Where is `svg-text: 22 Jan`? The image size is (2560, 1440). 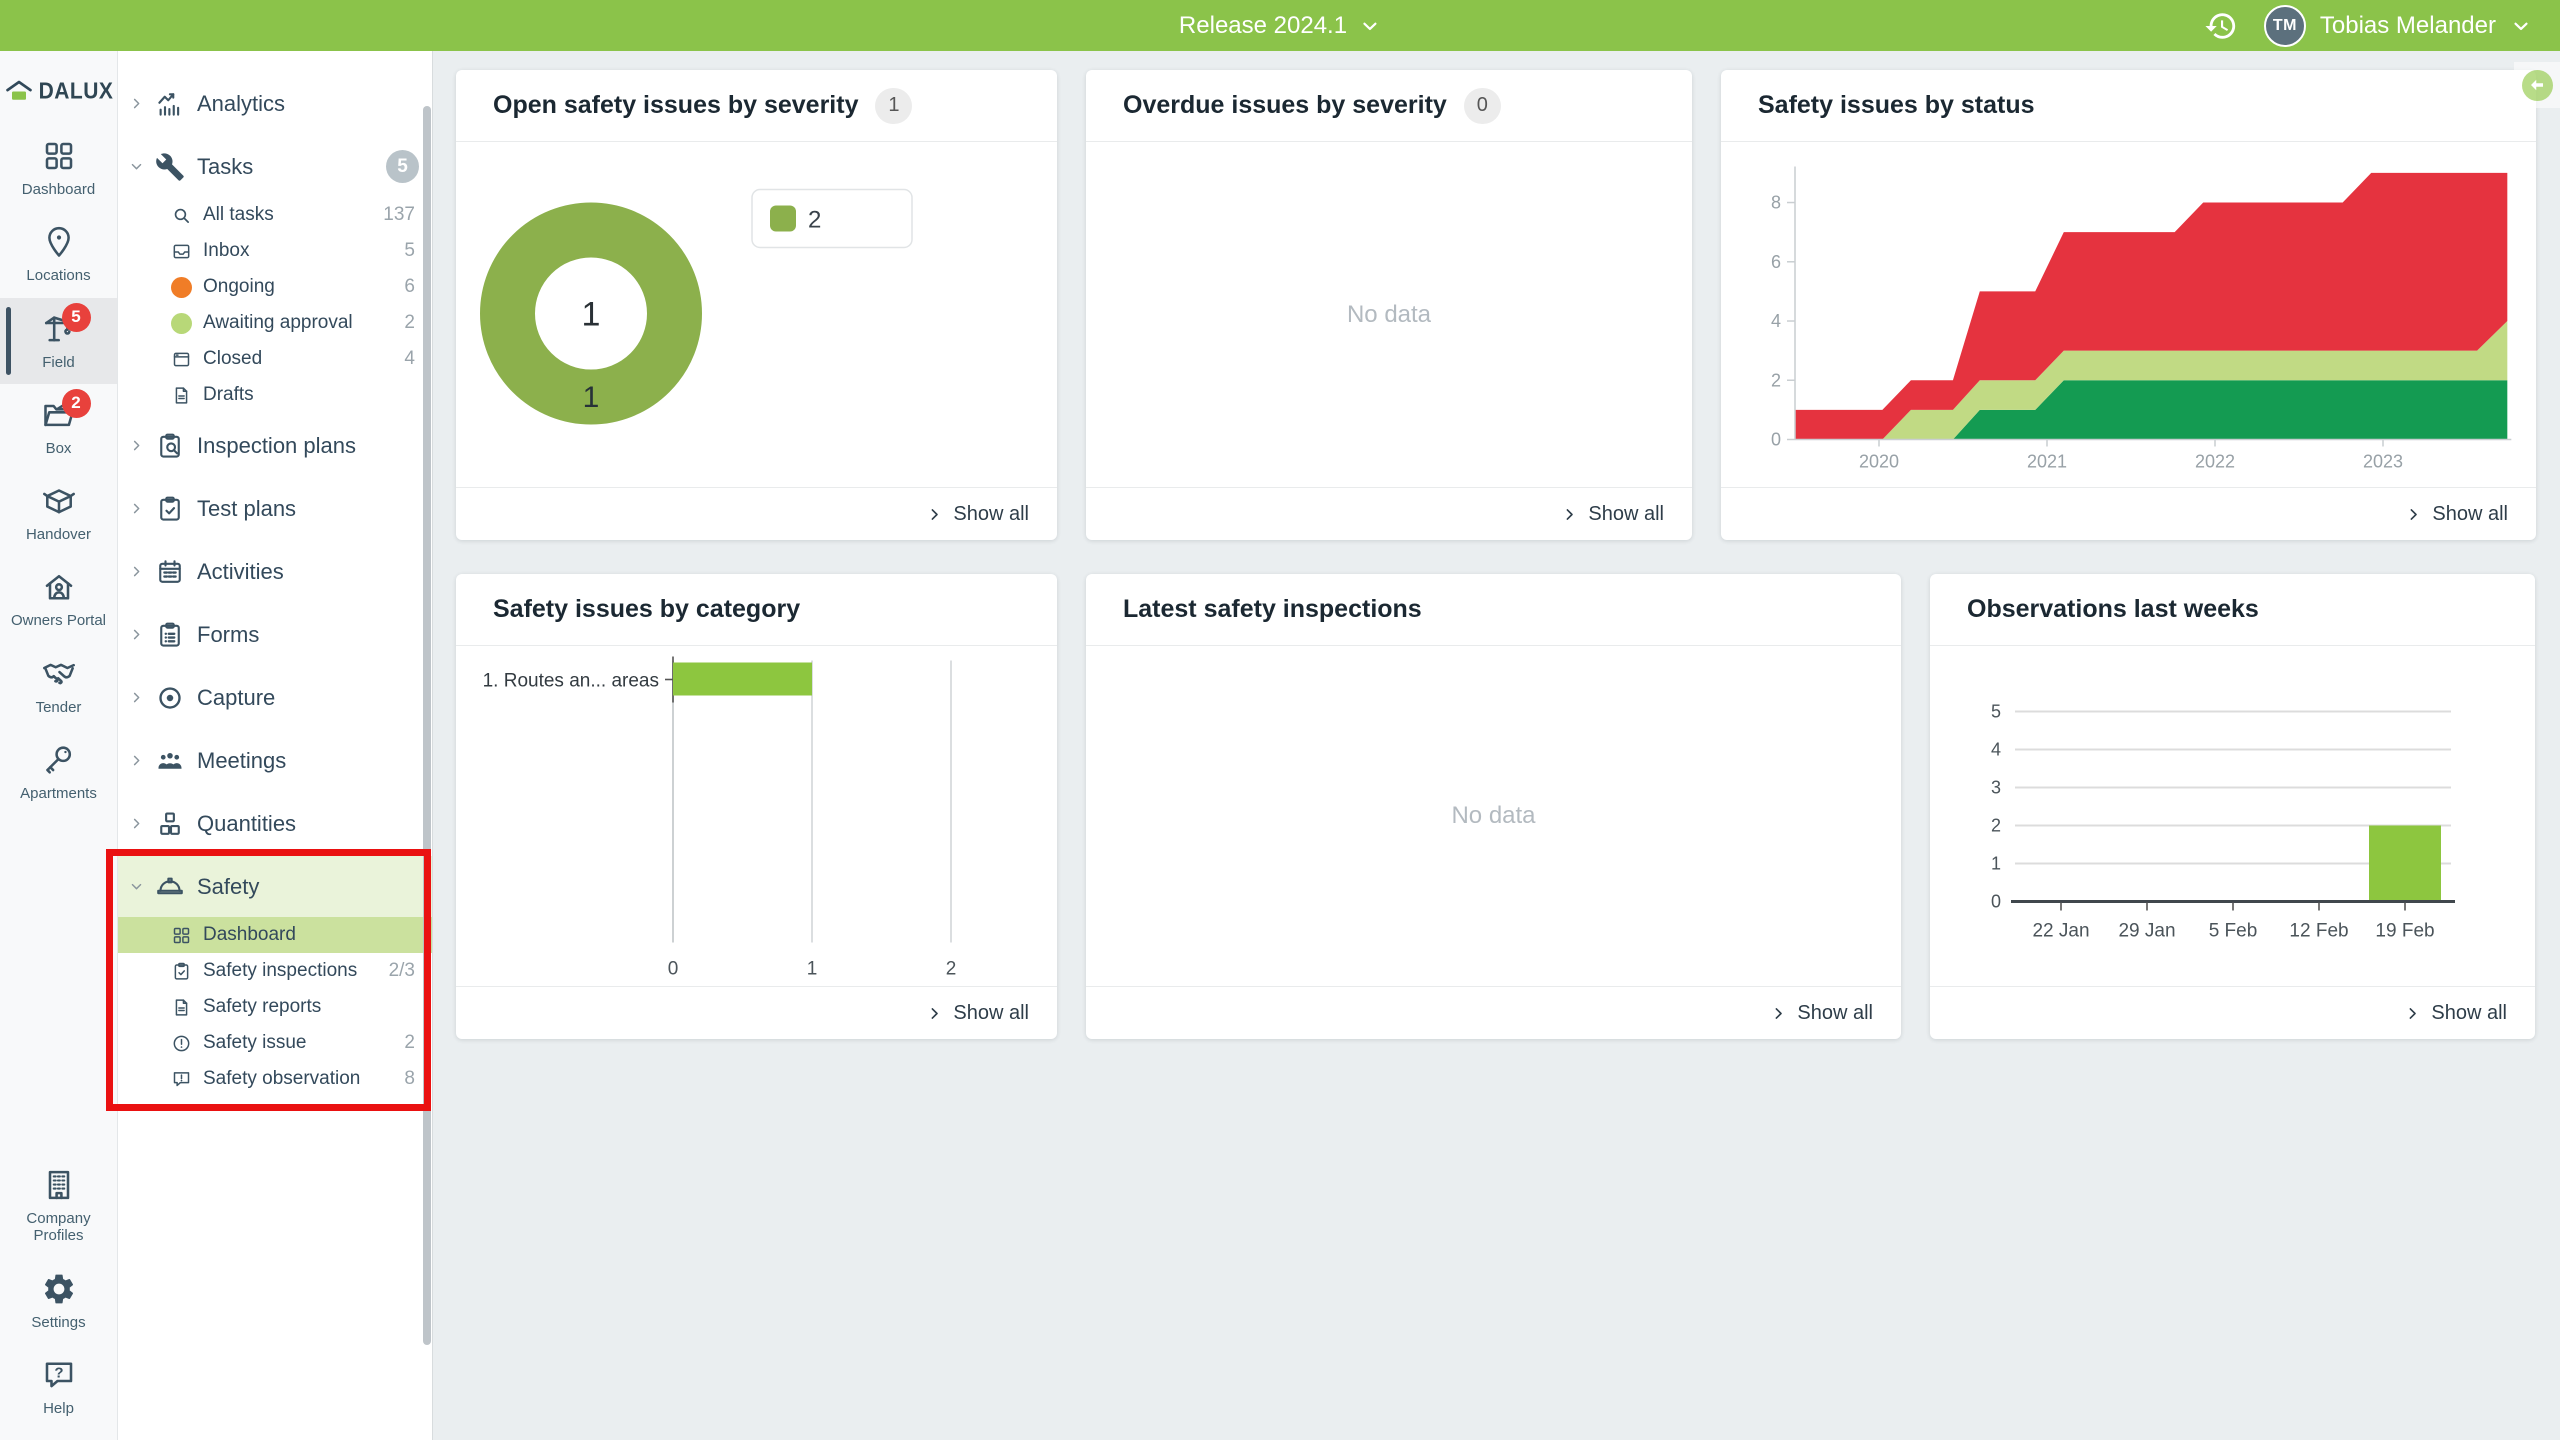
svg-text: 22 Jan is located at coordinates (2060, 931).